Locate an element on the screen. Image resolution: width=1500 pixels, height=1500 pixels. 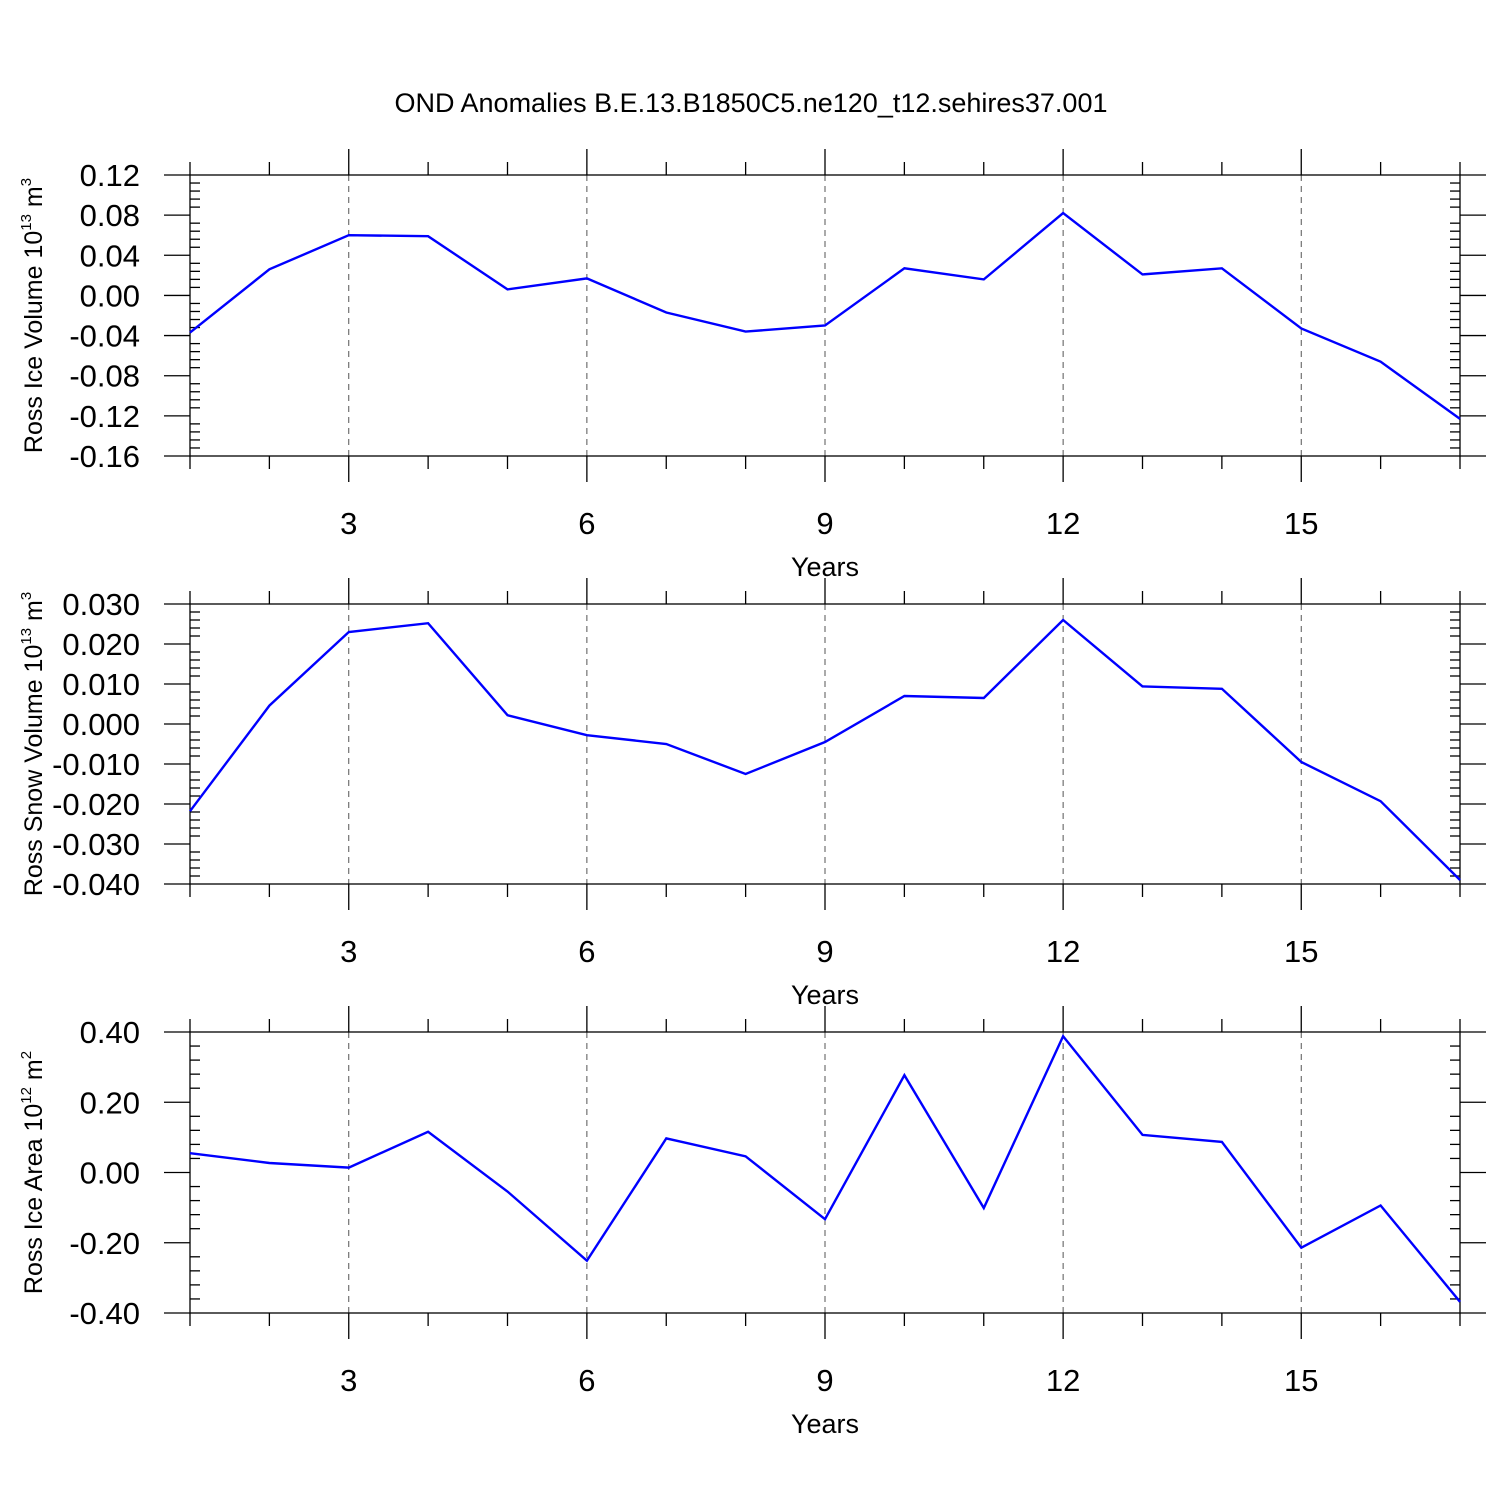
y-tick-label: 0.04 is located at coordinates (110, 255).